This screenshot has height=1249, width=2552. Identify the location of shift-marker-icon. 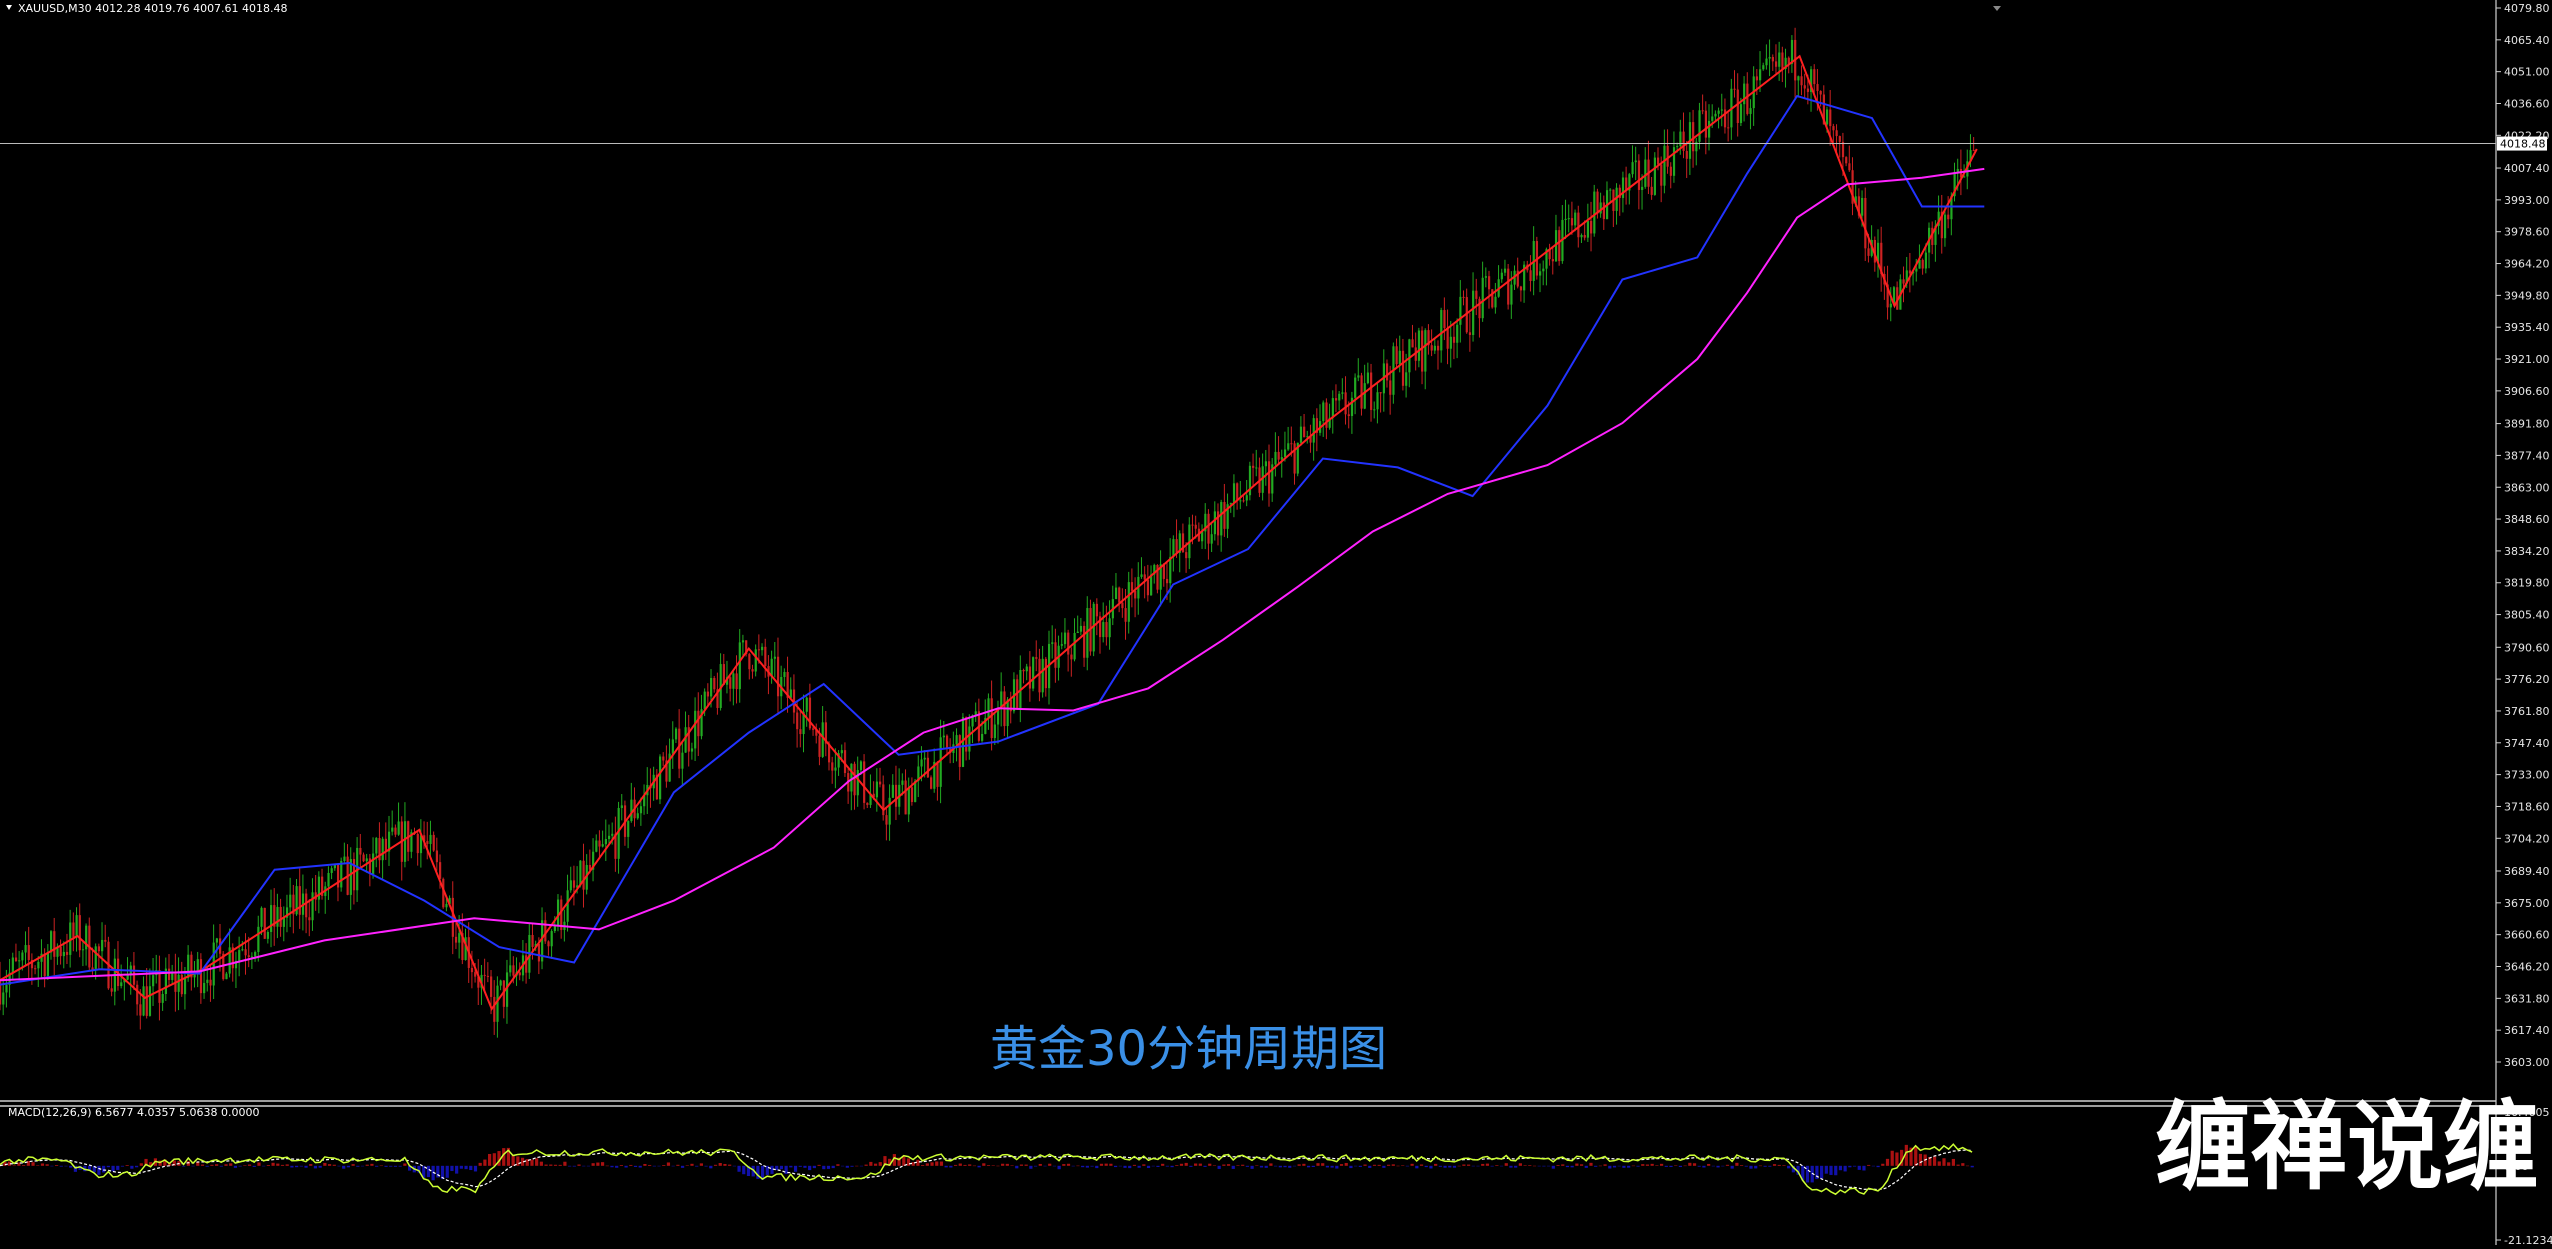
(1997, 8).